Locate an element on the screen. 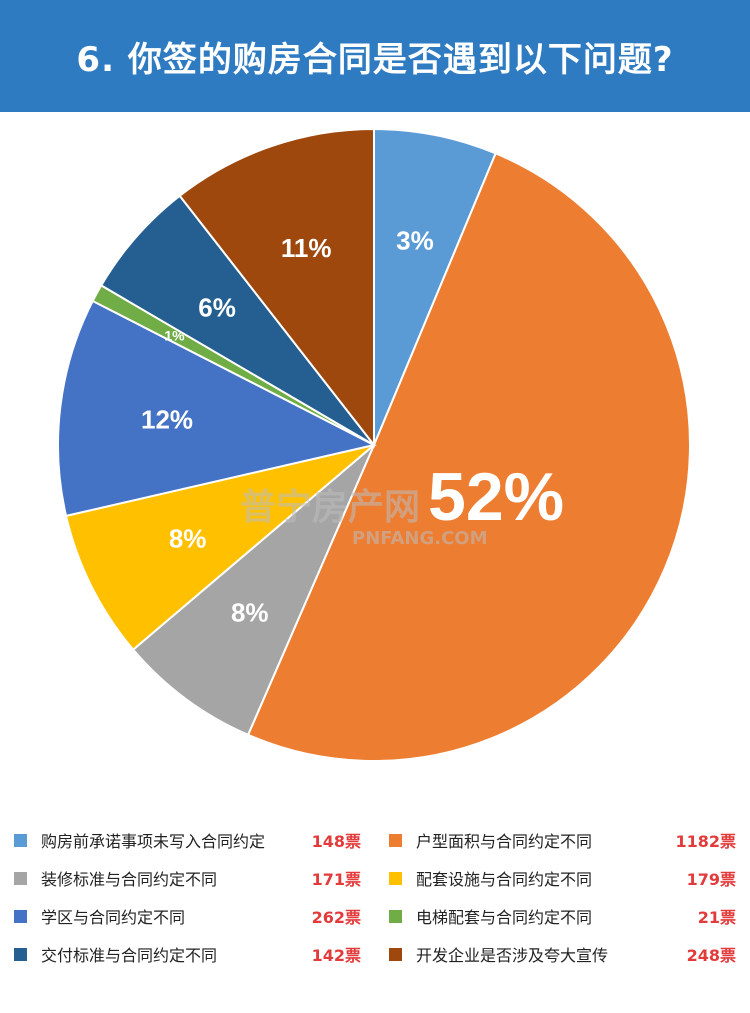  legend-label: 户型面积与合同约定不同 is located at coordinates (504, 841).